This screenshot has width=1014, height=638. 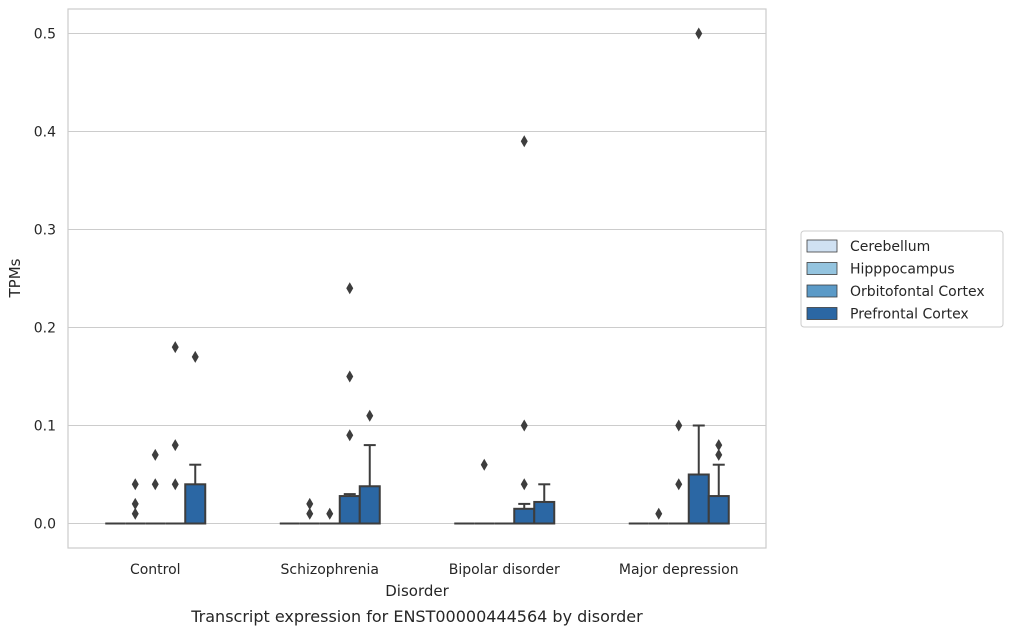 What do you see at coordinates (45, 427) in the screenshot?
I see `y-tick-label: 0.1` at bounding box center [45, 427].